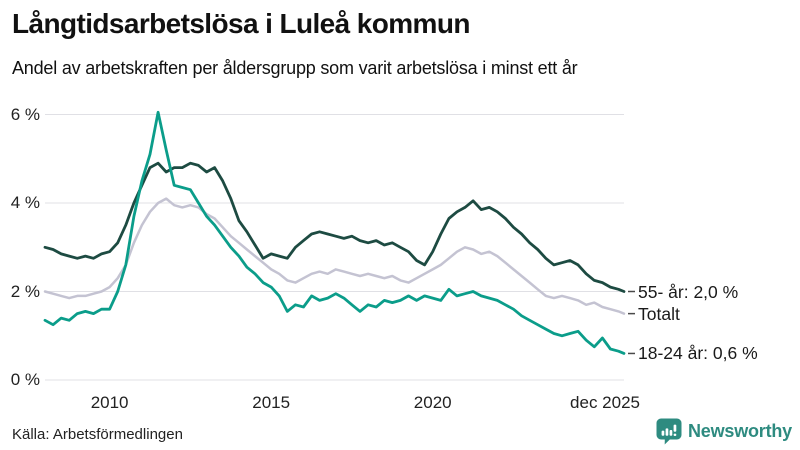 The image size is (800, 450). I want to click on source-caption: Källa: Arbetsförmedlingen, so click(97, 434).